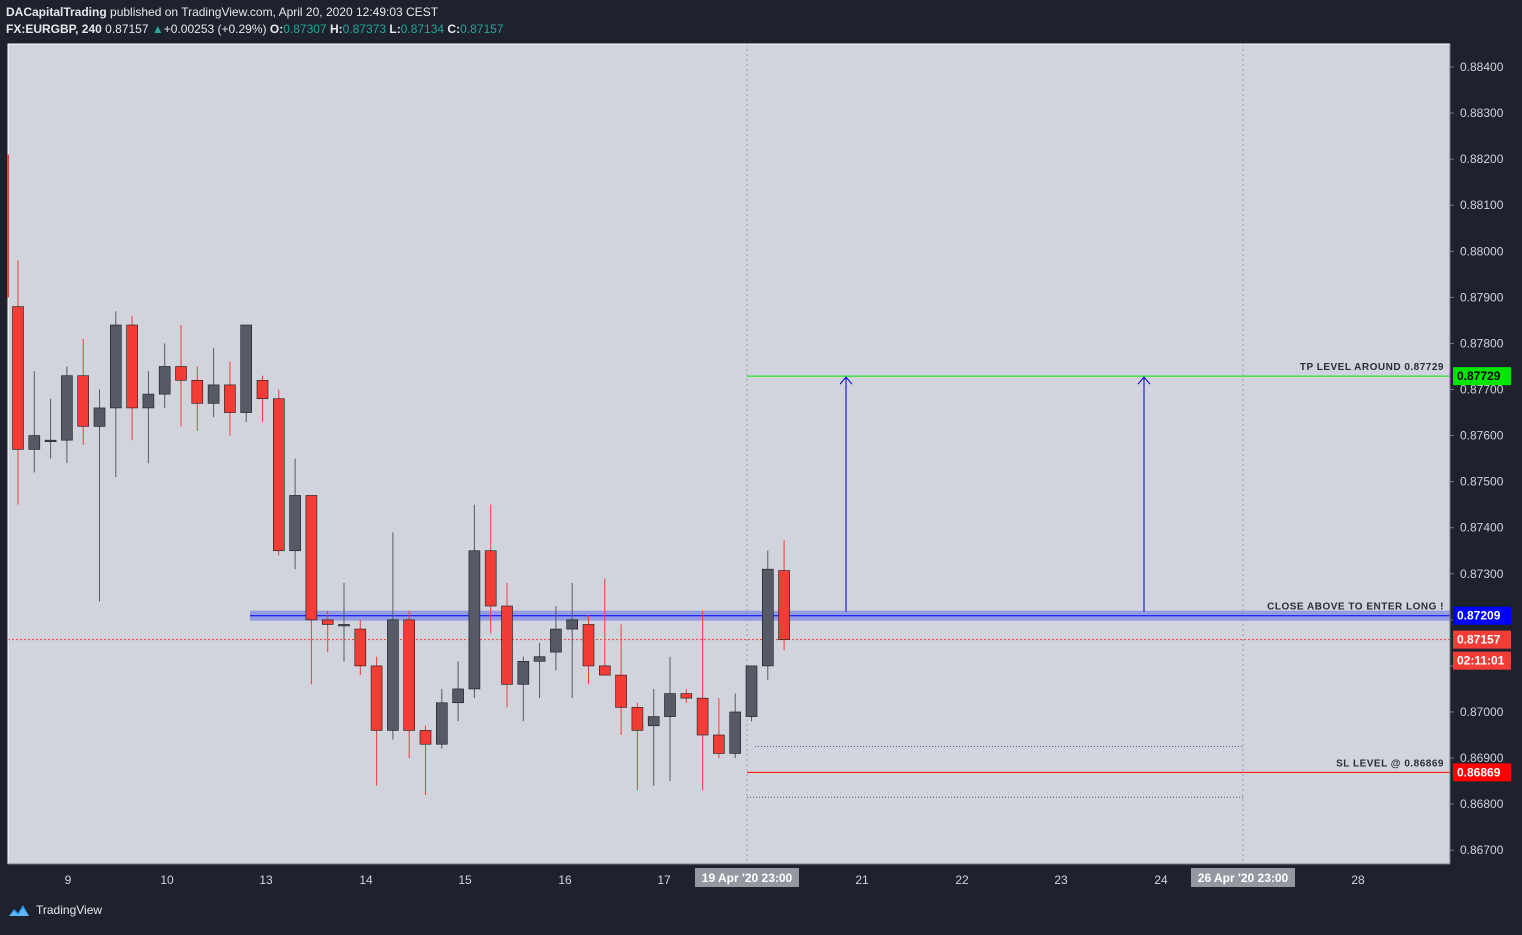 The height and width of the screenshot is (935, 1522). I want to click on price-tick-label: 0.87300, so click(1482, 574).